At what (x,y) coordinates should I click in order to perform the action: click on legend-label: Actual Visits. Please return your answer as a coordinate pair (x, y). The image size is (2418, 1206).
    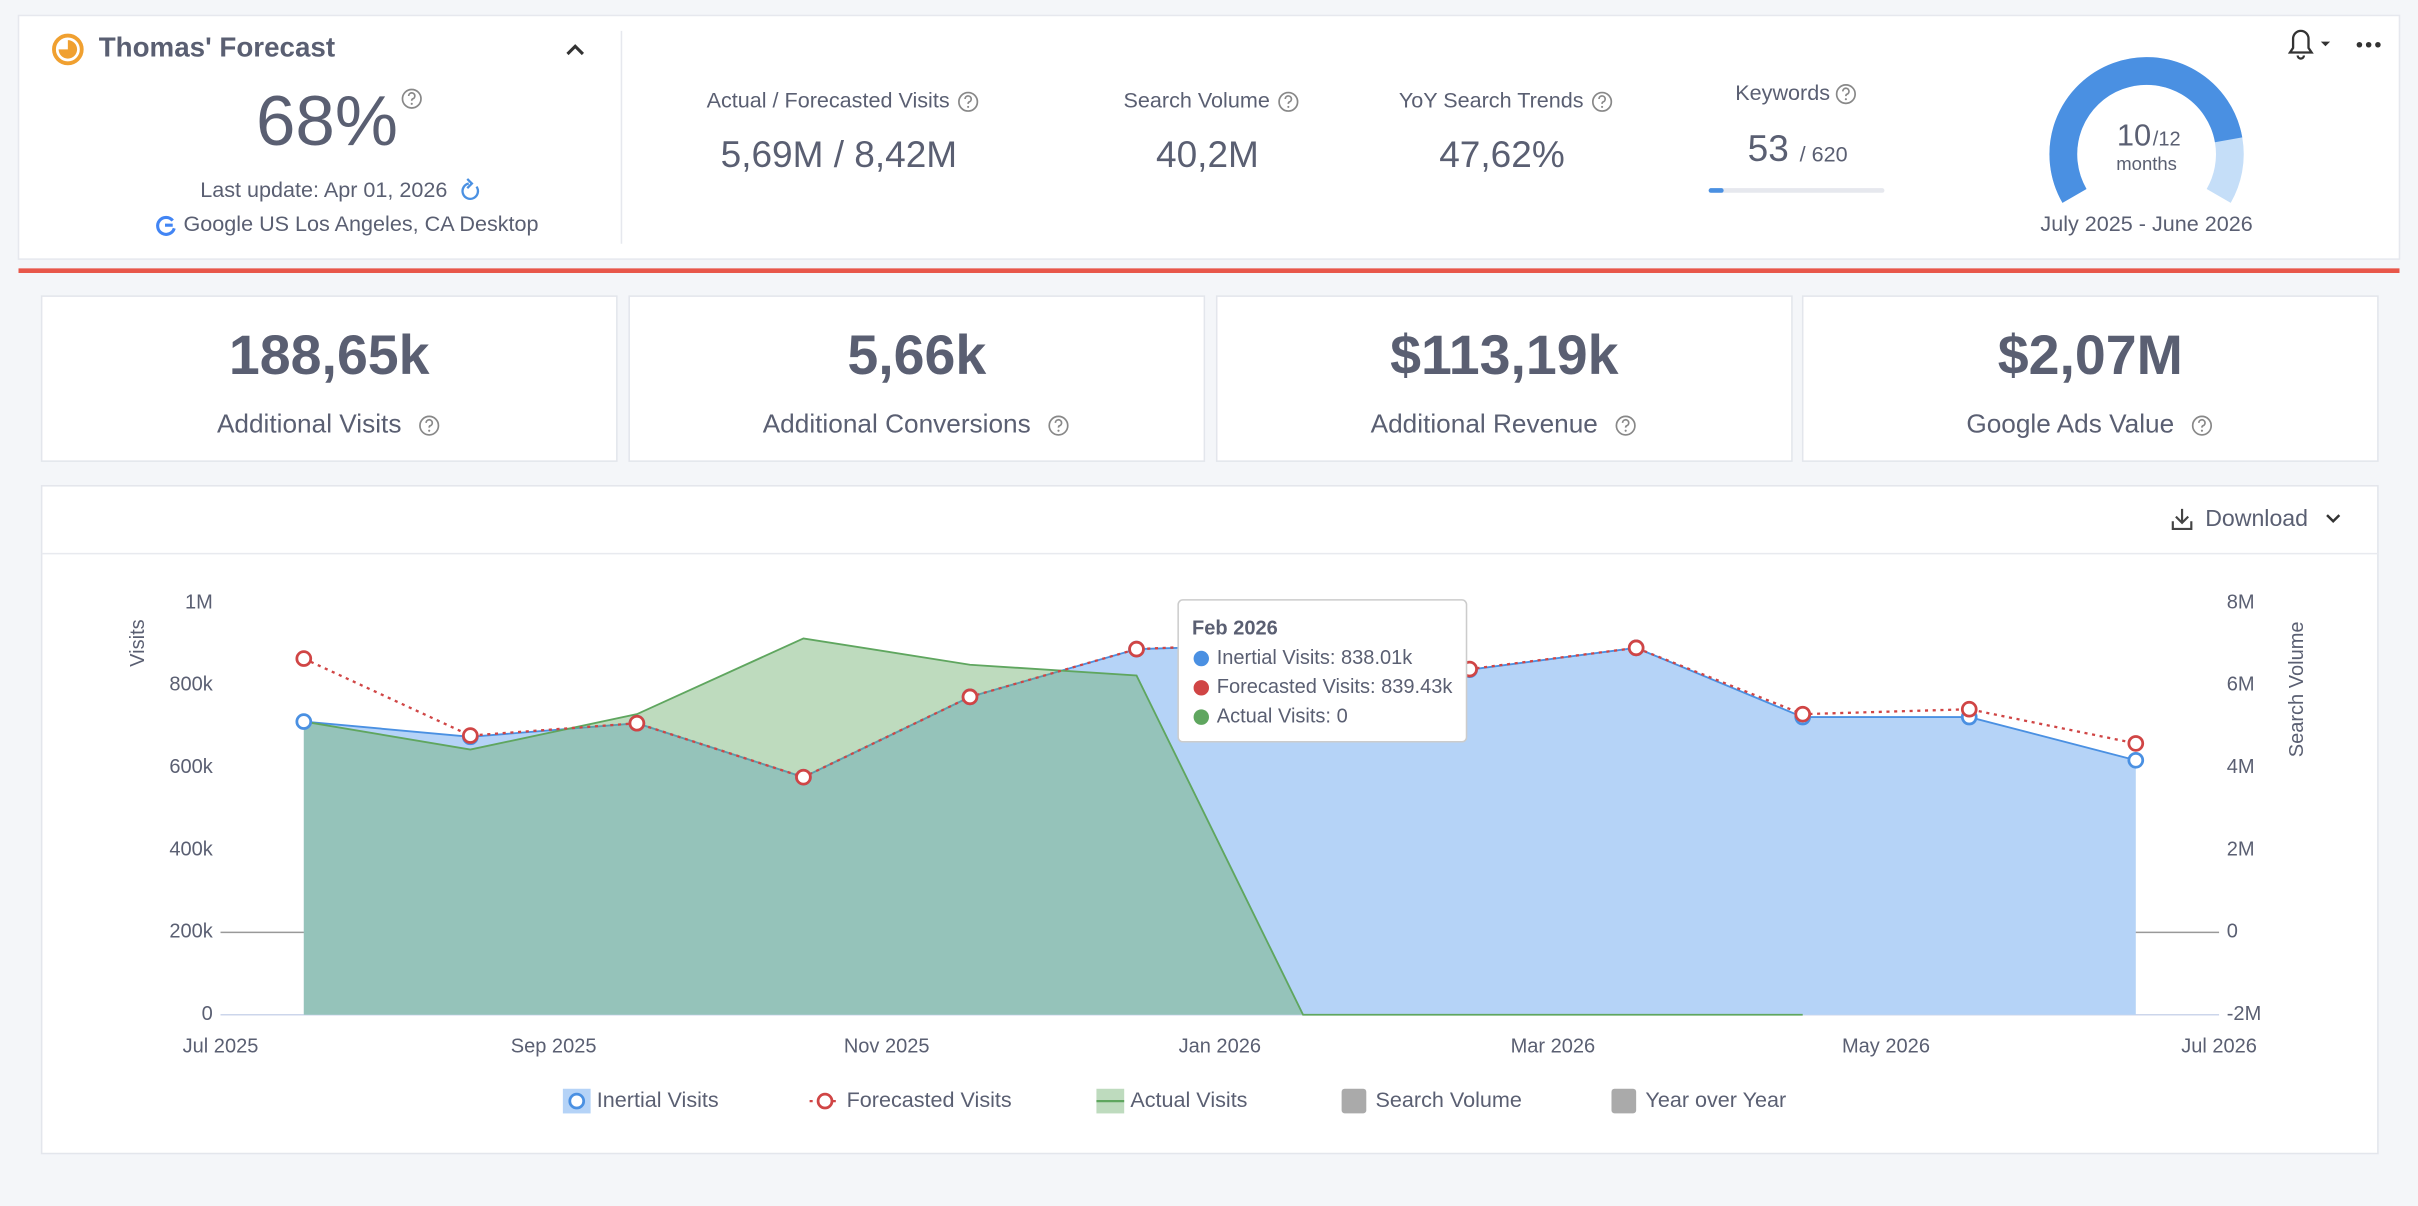
    Looking at the image, I should click on (1188, 1099).